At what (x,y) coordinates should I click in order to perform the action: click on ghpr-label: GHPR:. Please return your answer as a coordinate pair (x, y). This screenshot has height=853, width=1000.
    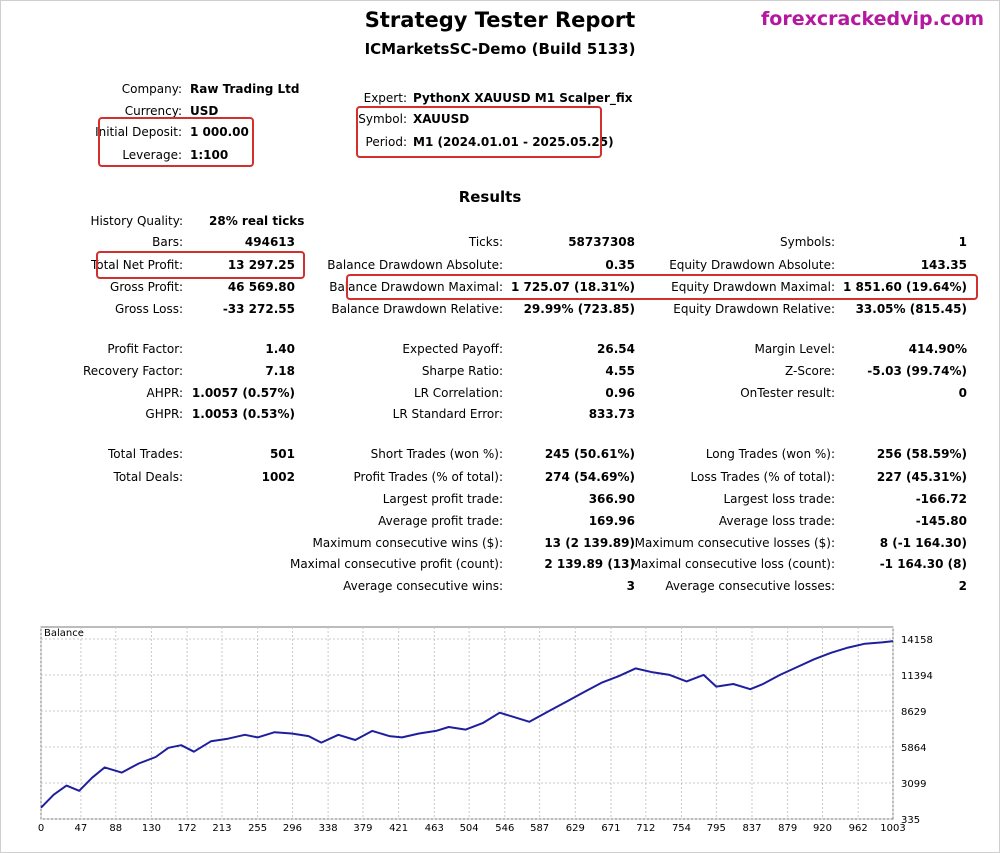
    Looking at the image, I should click on (164, 414).